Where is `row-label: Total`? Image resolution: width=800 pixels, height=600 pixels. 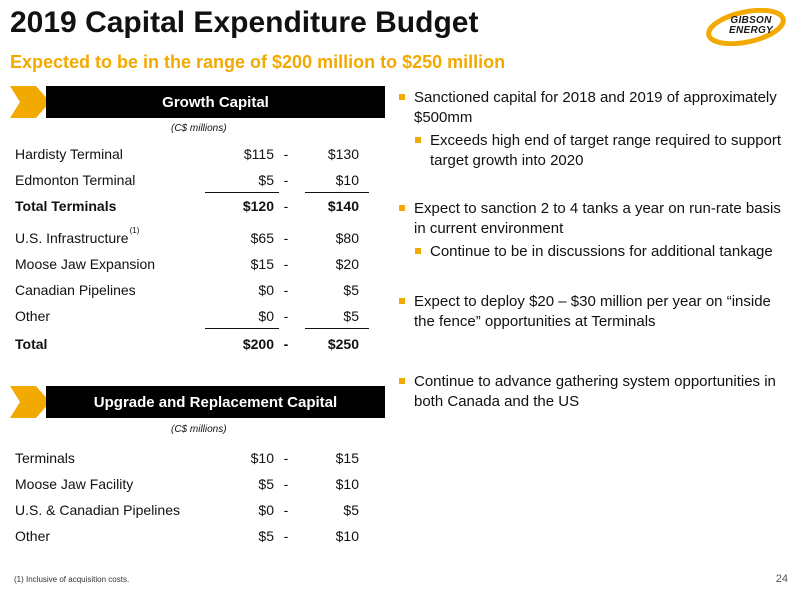
row-label: Total is located at coordinates (31, 344).